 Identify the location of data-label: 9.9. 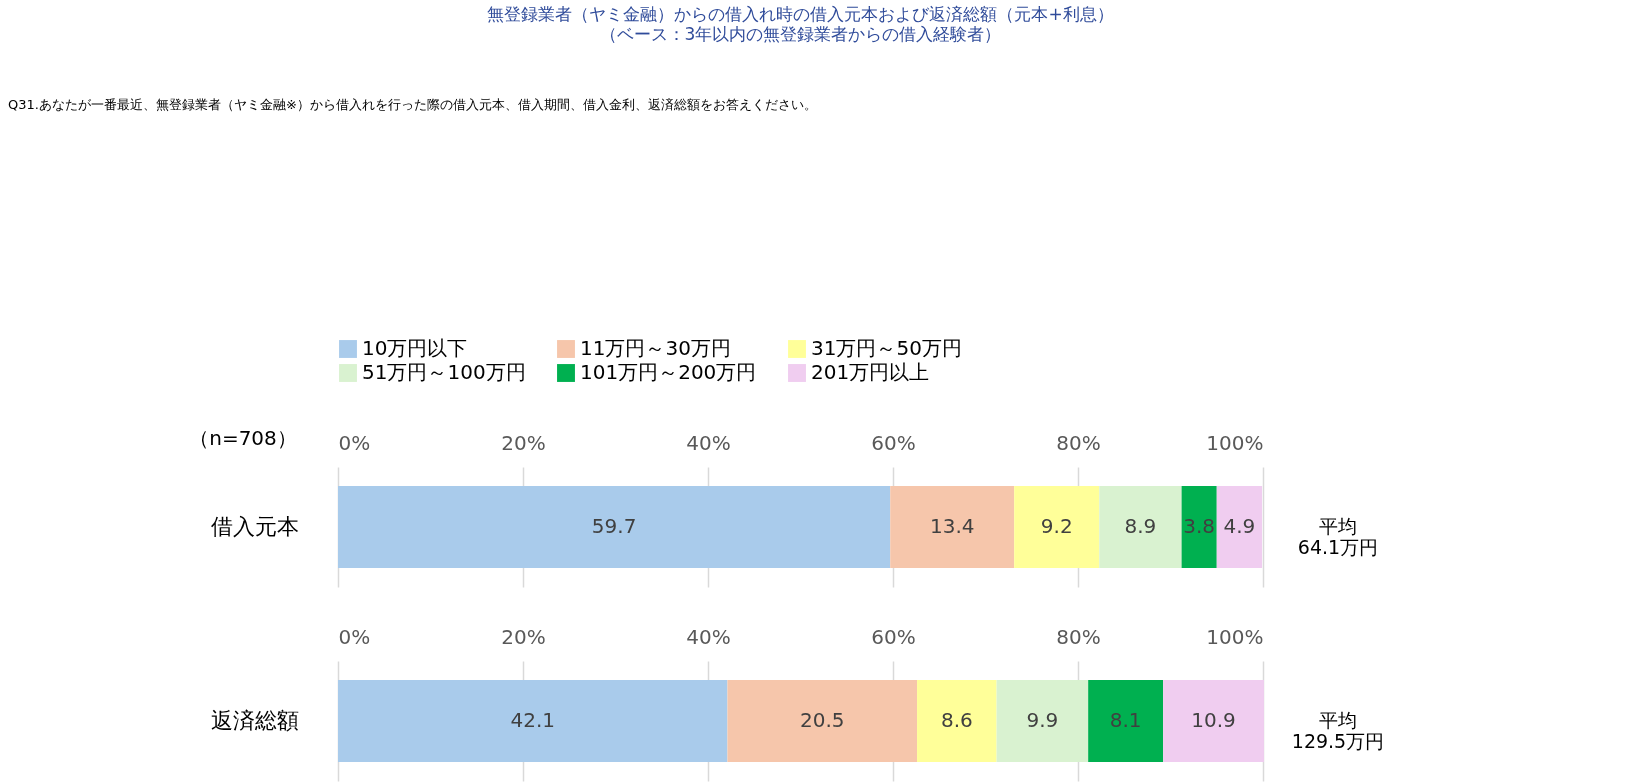
(1042, 720).